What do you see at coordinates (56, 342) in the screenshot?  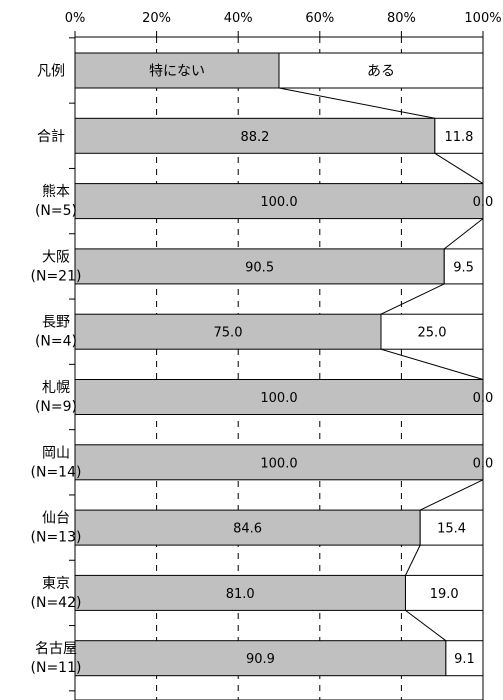 I see `category-sublabel: (N=4)` at bounding box center [56, 342].